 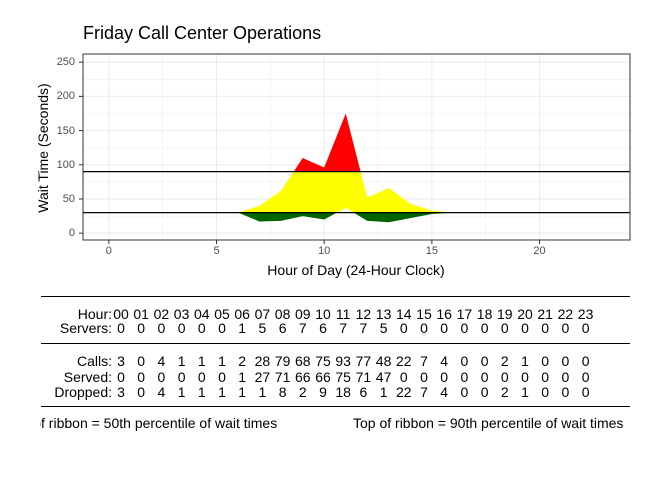 What do you see at coordinates (424, 392) in the screenshot?
I see `dropped-cell: 7` at bounding box center [424, 392].